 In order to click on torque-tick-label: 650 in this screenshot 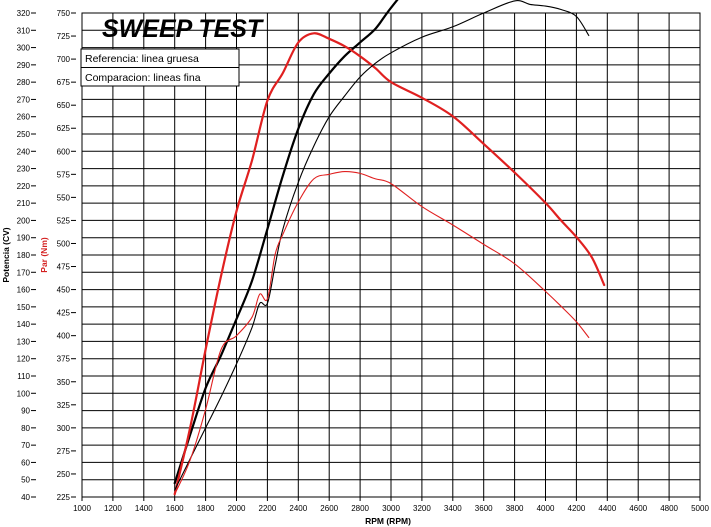, I will do `click(64, 105)`.